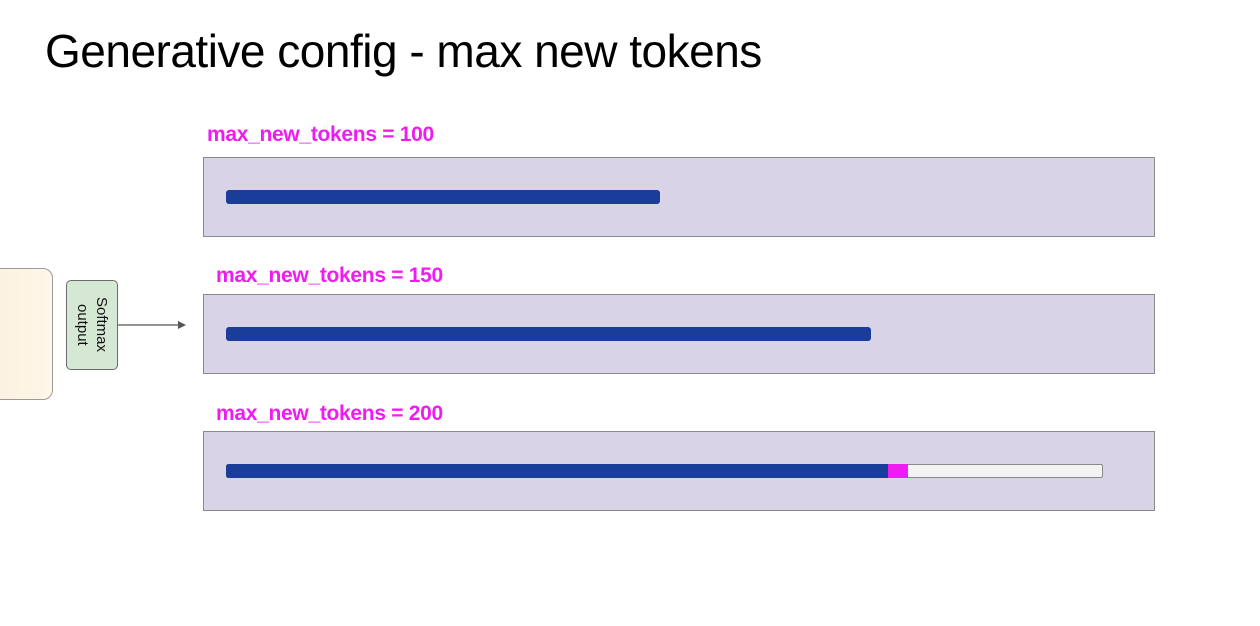  I want to click on row-label-100: max_new_tokens = 100, so click(320, 134).